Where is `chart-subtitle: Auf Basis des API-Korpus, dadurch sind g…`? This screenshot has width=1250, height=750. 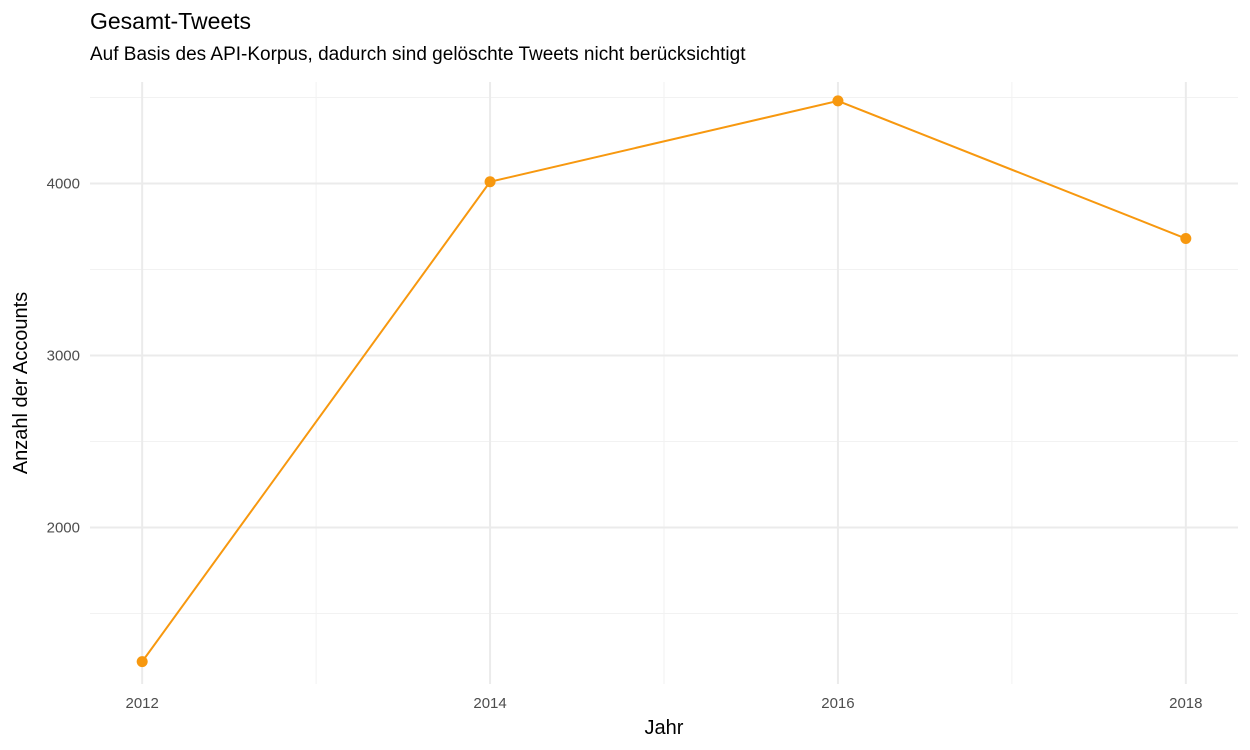 chart-subtitle: Auf Basis des API-Korpus, dadurch sind g… is located at coordinates (418, 54).